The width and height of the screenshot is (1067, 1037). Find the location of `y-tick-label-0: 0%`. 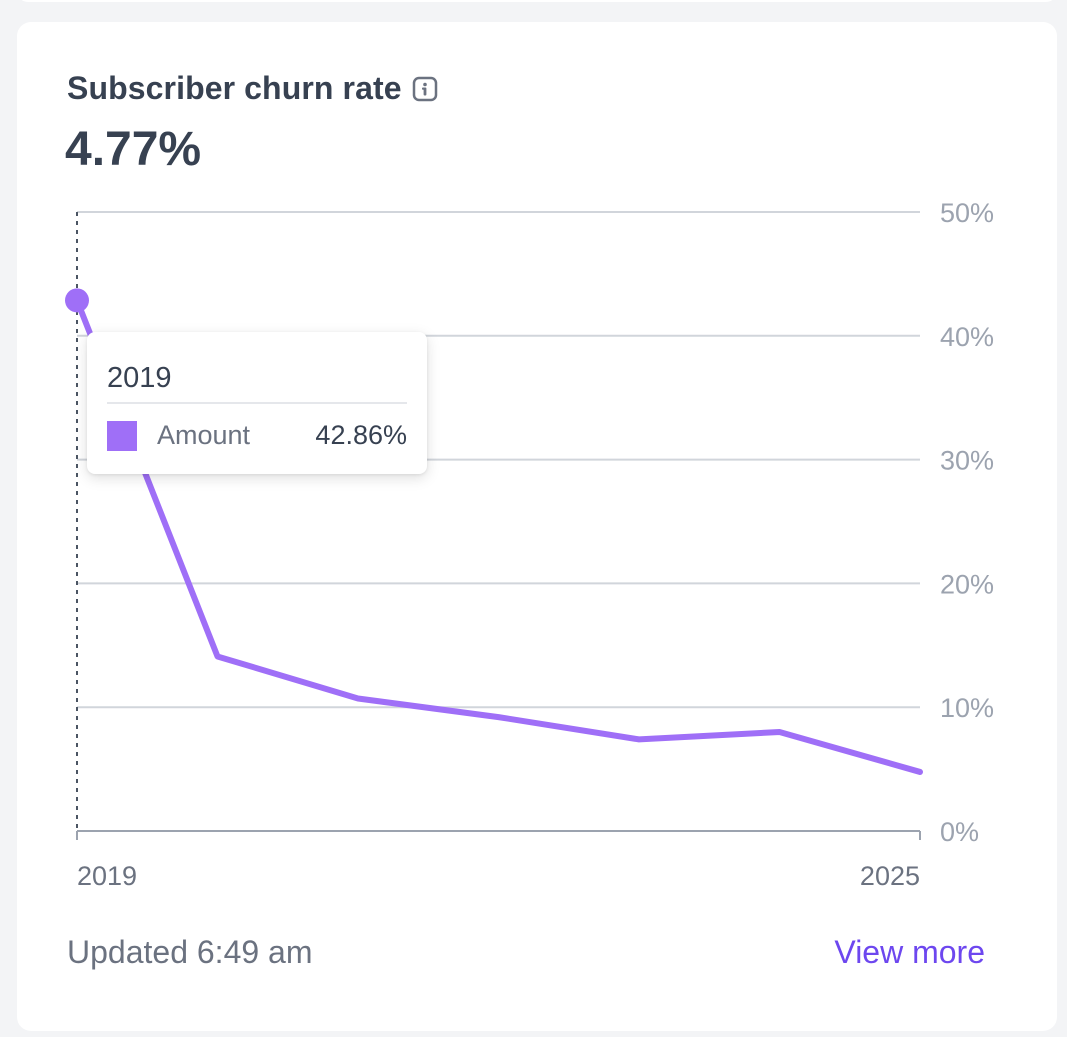

y-tick-label-0: 0% is located at coordinates (959, 832).